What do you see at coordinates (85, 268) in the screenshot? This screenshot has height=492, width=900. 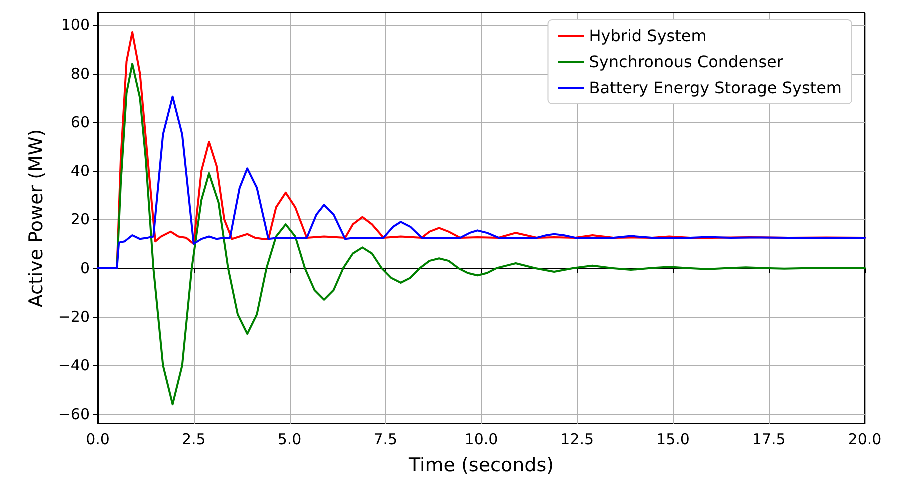 I see `y-tick-label: 0` at bounding box center [85, 268].